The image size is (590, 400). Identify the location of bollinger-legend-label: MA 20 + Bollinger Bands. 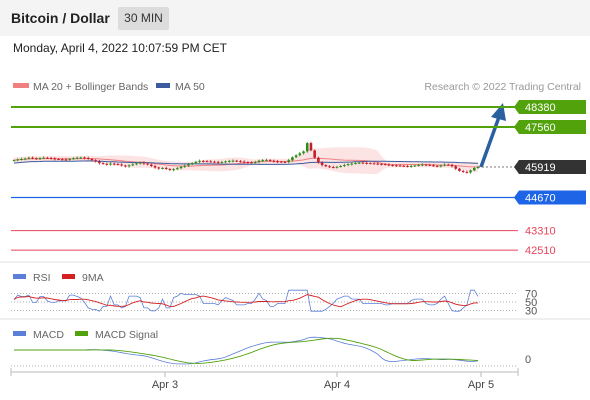
(90, 87).